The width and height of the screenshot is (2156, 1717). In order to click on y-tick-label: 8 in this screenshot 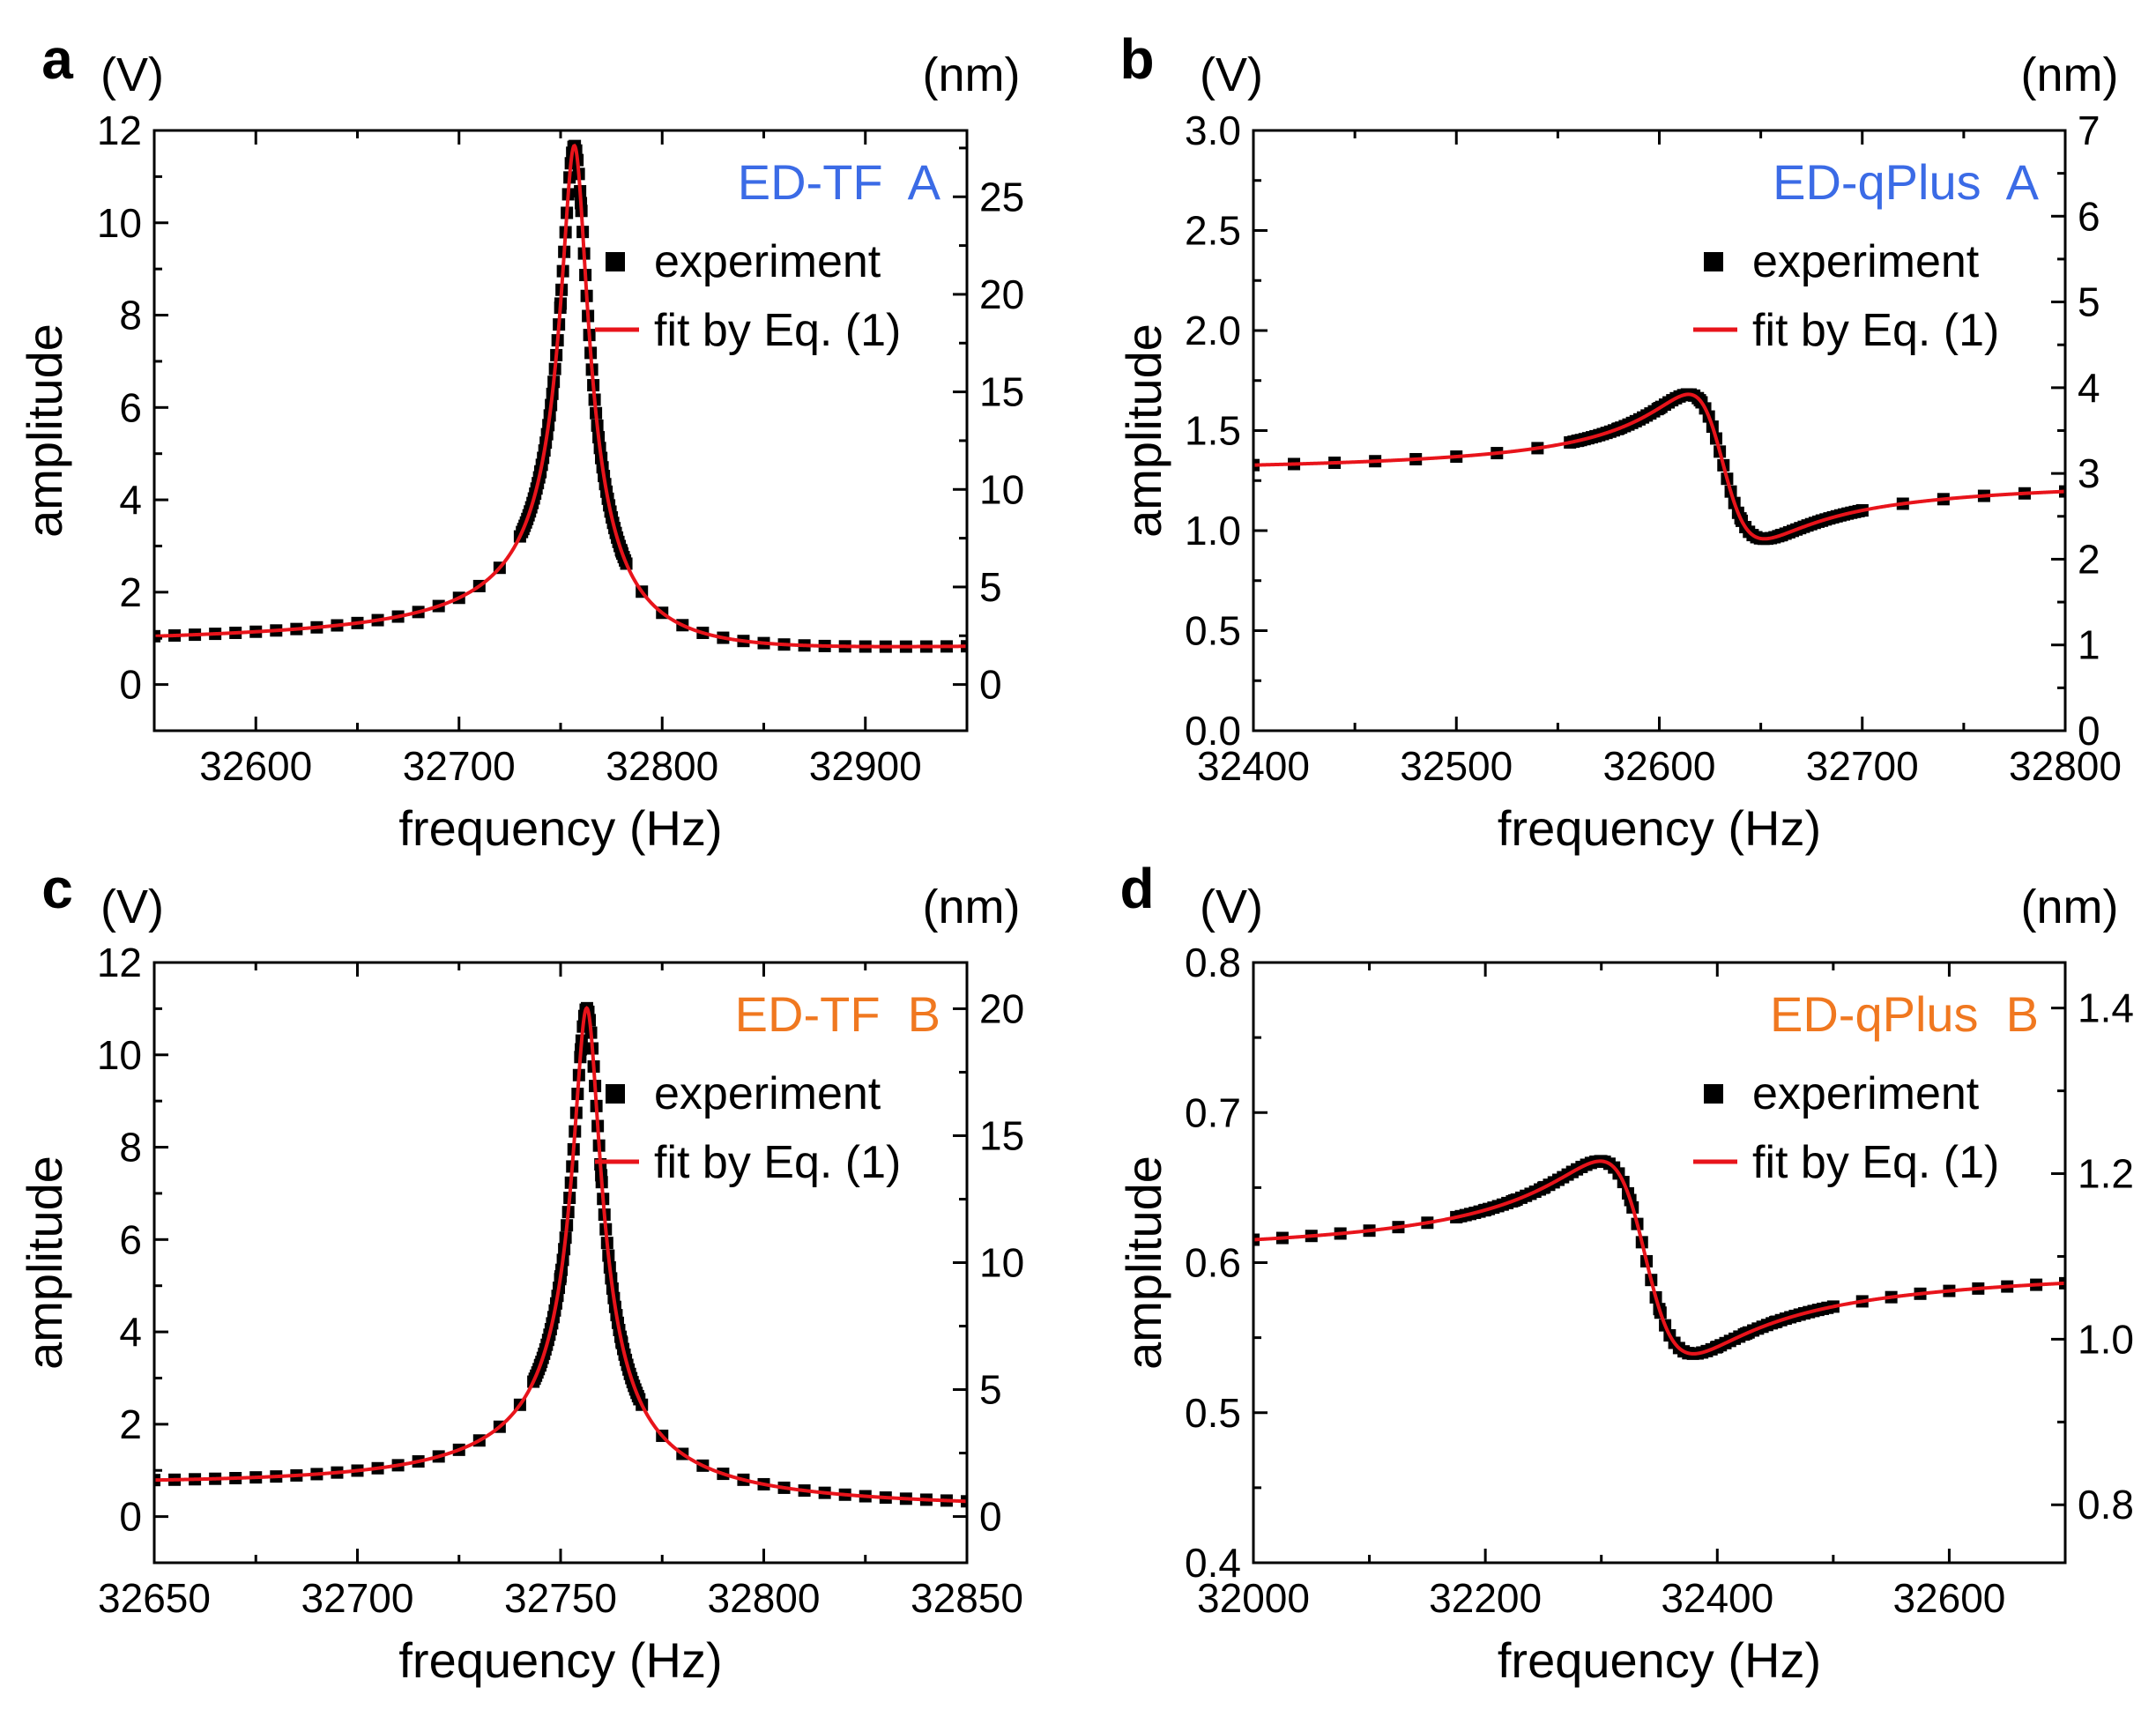, I will do `click(130, 1148)`.